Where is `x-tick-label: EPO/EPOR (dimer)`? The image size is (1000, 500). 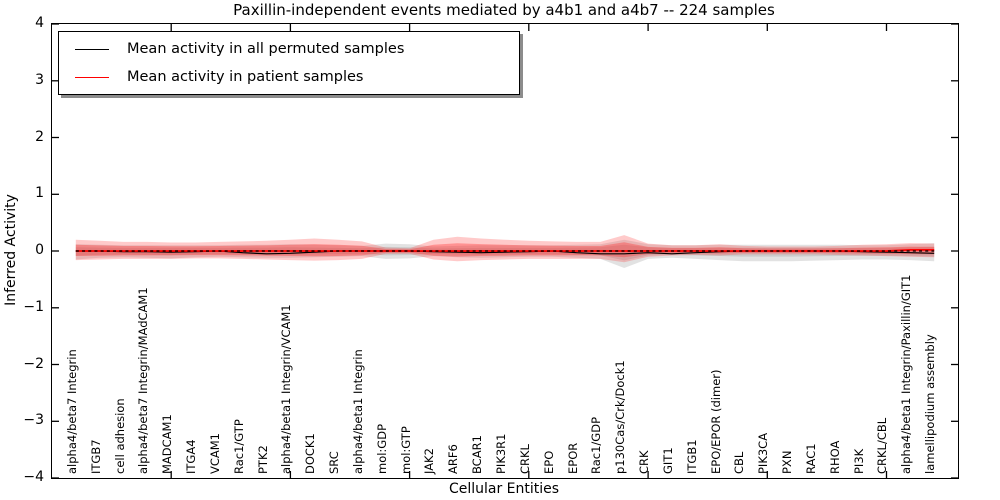 x-tick-label: EPO/EPOR (dimer) is located at coordinates (715, 422).